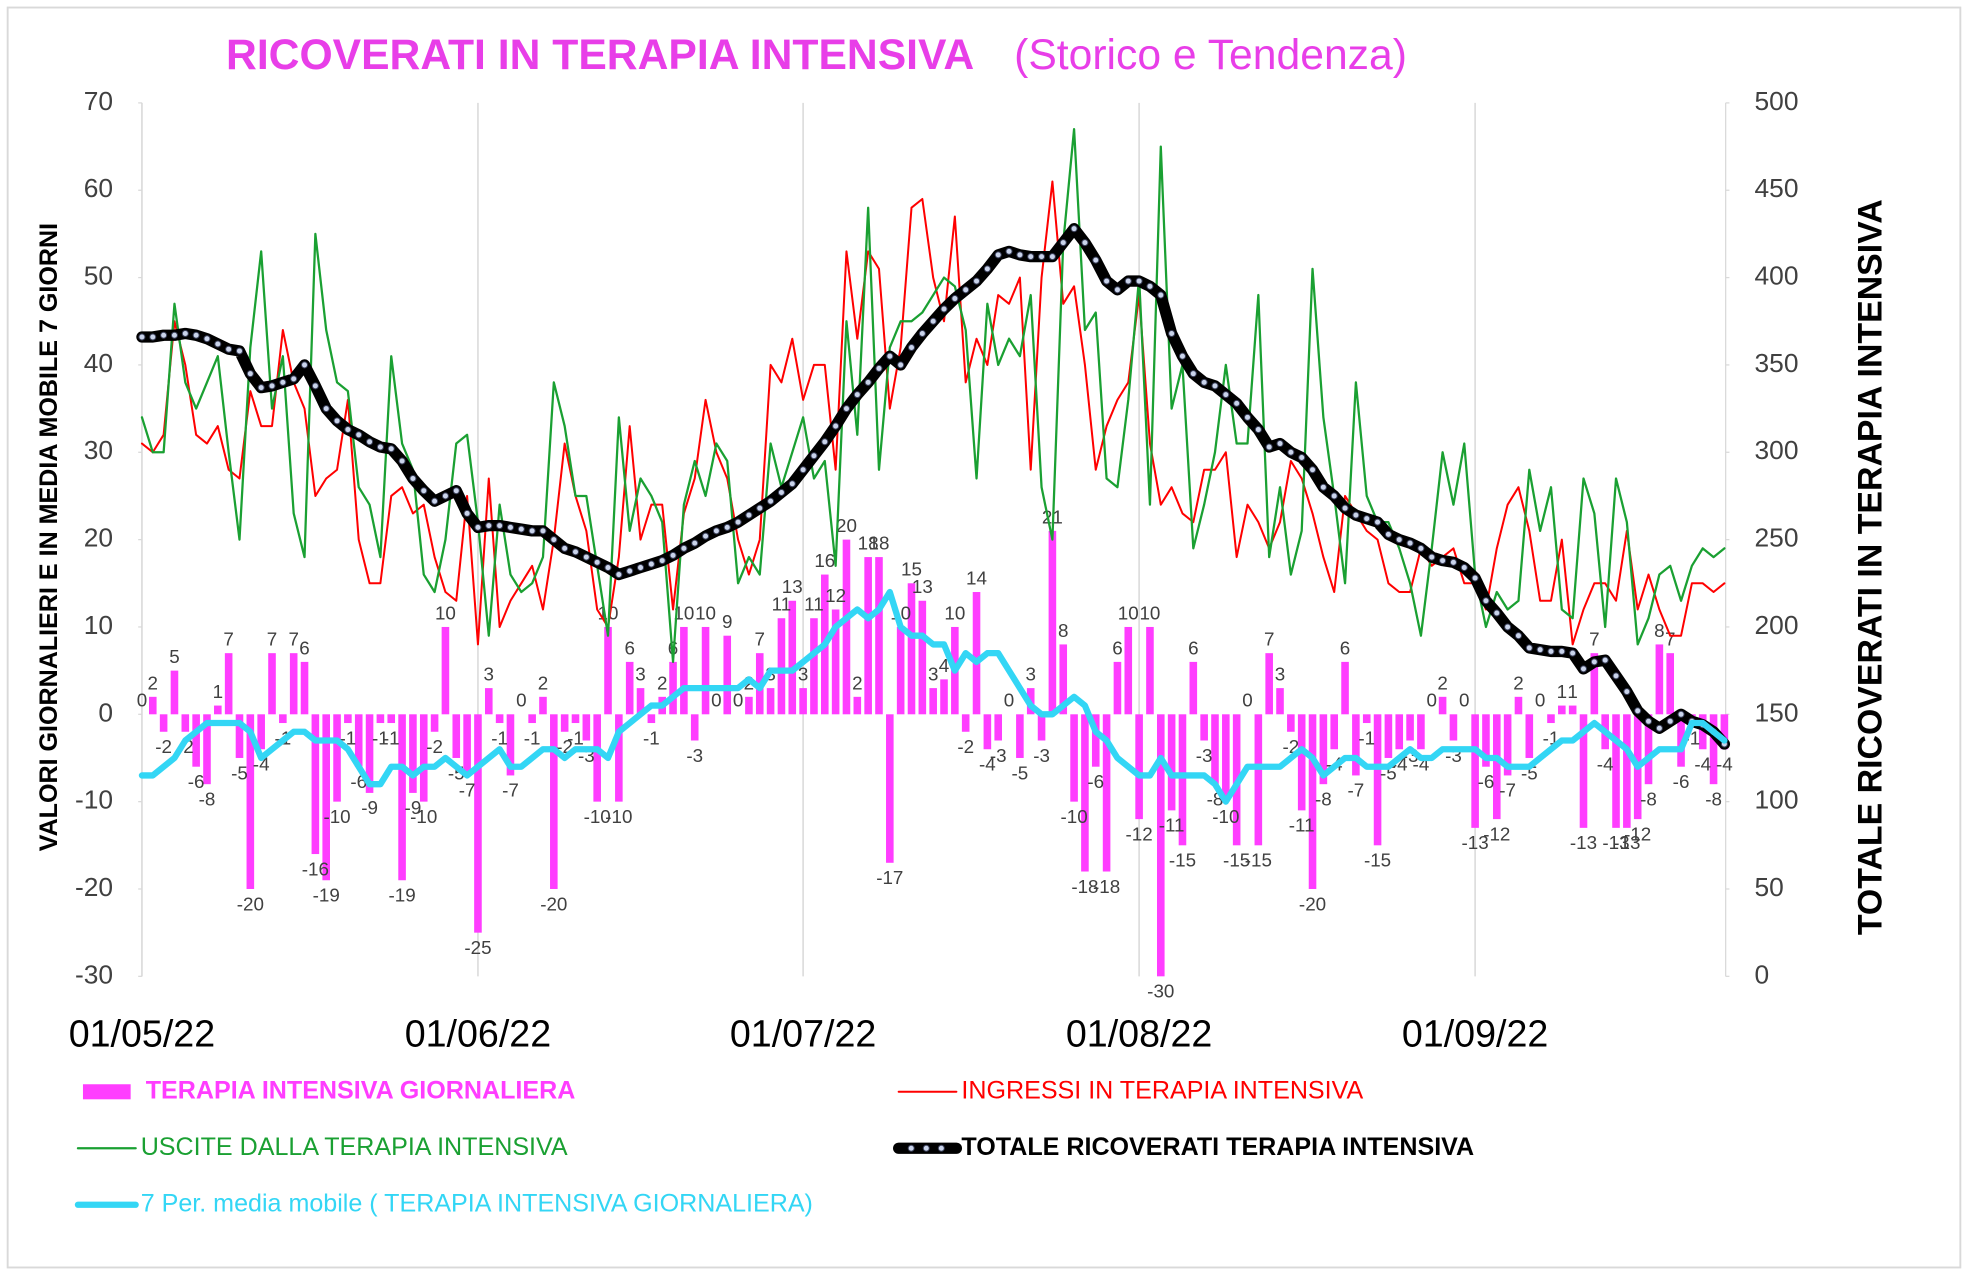 This screenshot has height=1275, width=1968. I want to click on data-label: -6, so click(1486, 781).